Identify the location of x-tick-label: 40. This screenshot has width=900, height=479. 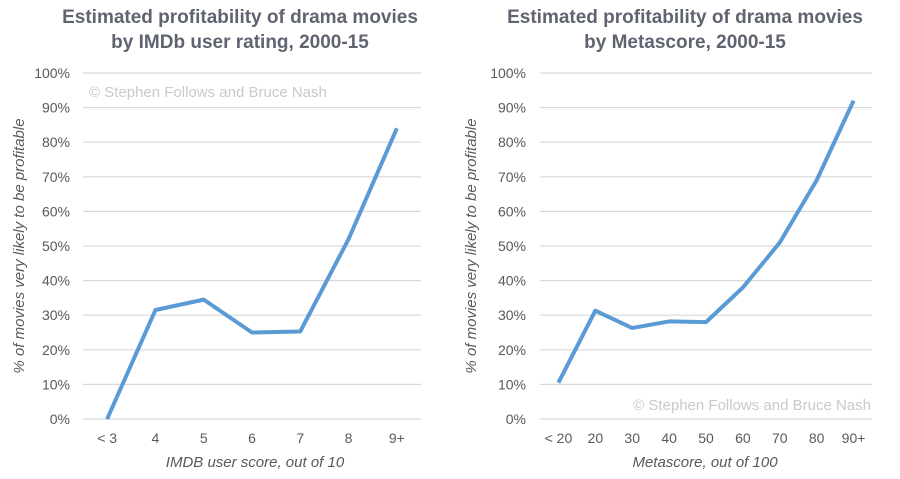
(669, 438).